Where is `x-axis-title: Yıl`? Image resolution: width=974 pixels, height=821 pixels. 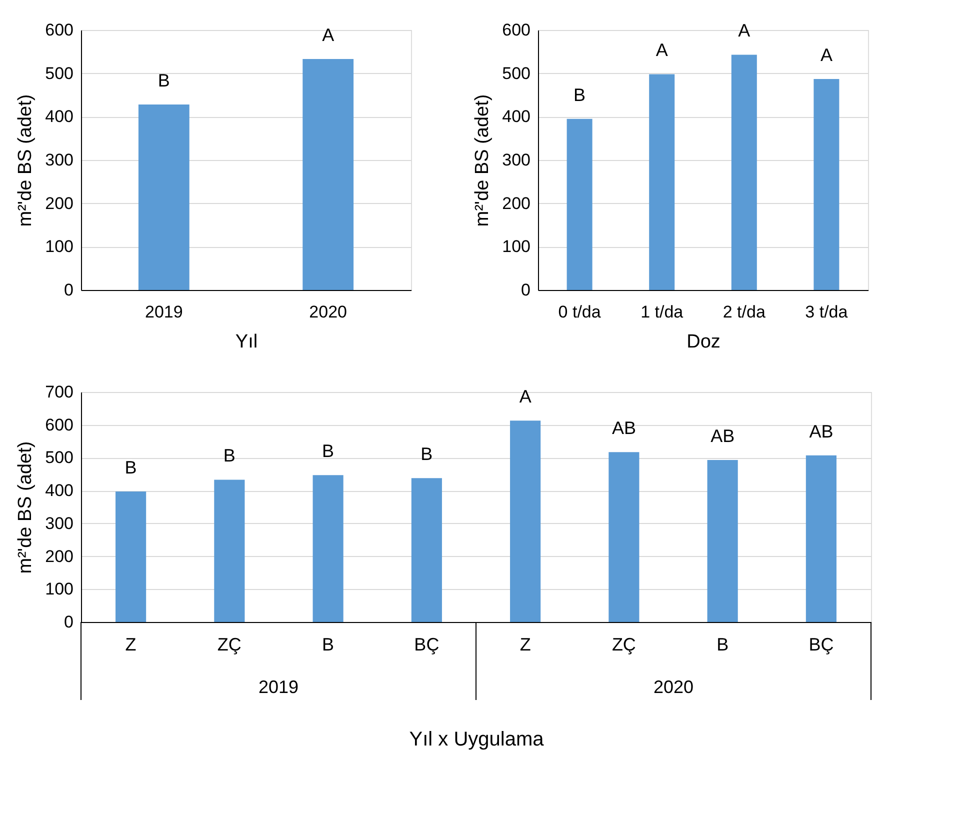
x-axis-title: Yıl is located at coordinates (246, 342).